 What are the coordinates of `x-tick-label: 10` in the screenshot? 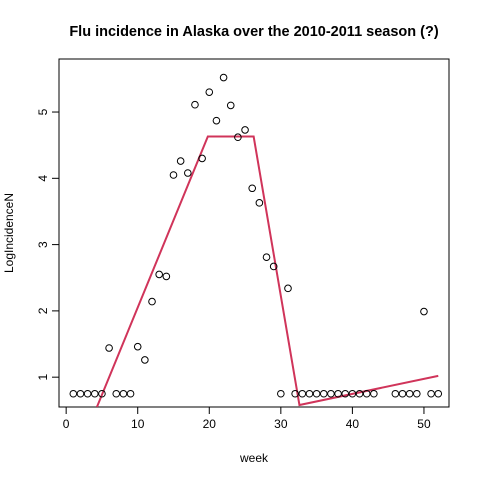 It's located at (138, 424).